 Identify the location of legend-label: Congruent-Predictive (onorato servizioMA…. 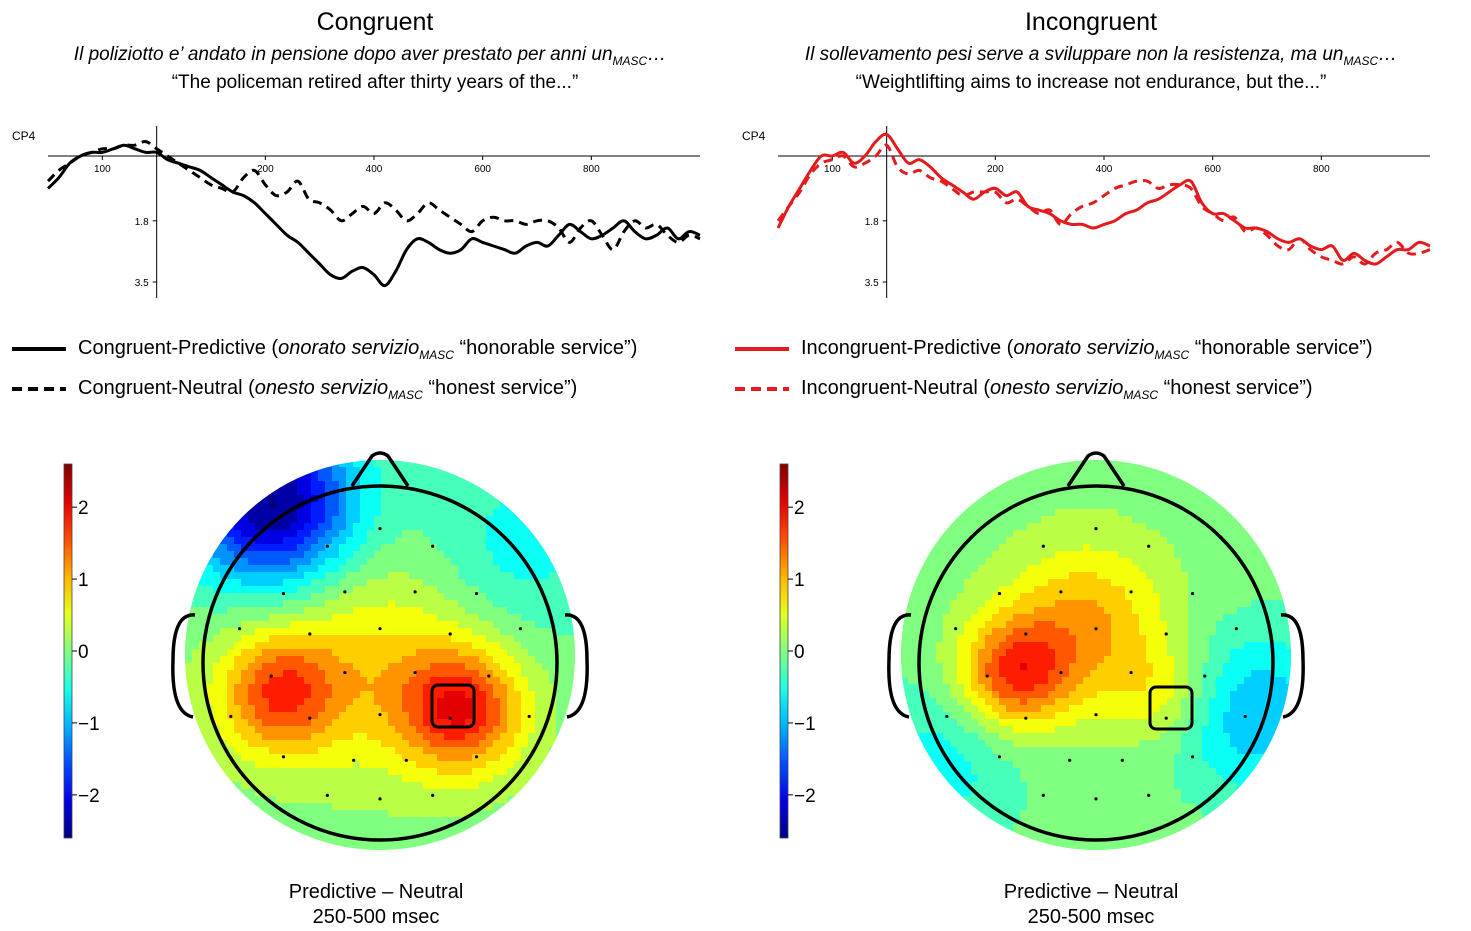
(358, 349).